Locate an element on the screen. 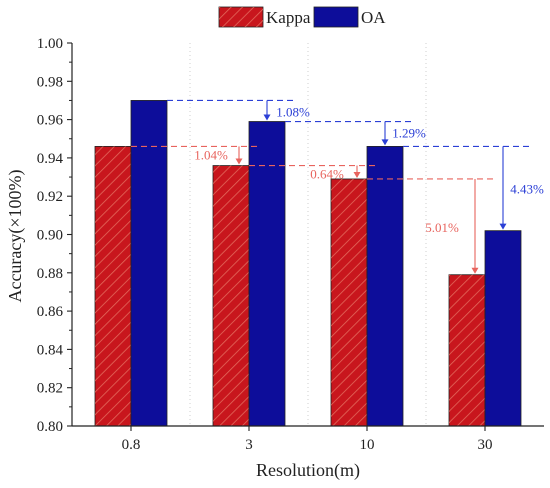  annotation-kappa-0-1: 1.04% is located at coordinates (196, 155).